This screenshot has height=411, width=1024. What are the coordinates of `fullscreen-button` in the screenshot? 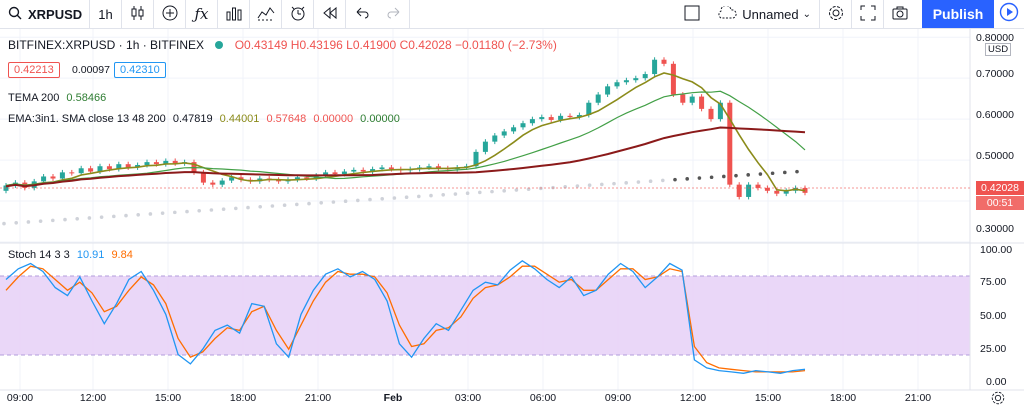 It's located at (868, 14).